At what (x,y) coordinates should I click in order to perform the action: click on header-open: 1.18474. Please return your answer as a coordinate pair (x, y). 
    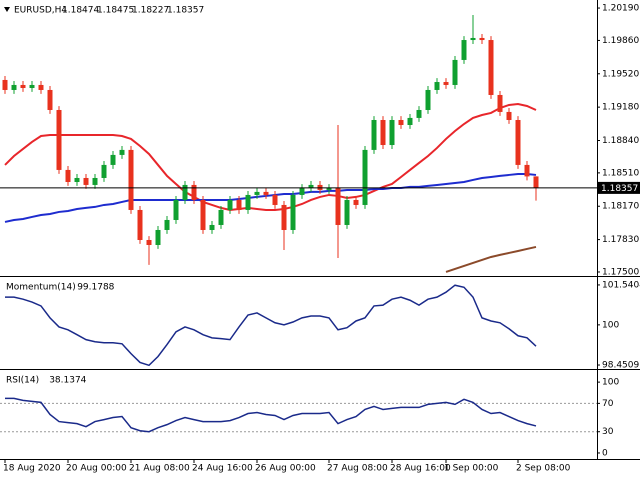
    Looking at the image, I should click on (80, 11).